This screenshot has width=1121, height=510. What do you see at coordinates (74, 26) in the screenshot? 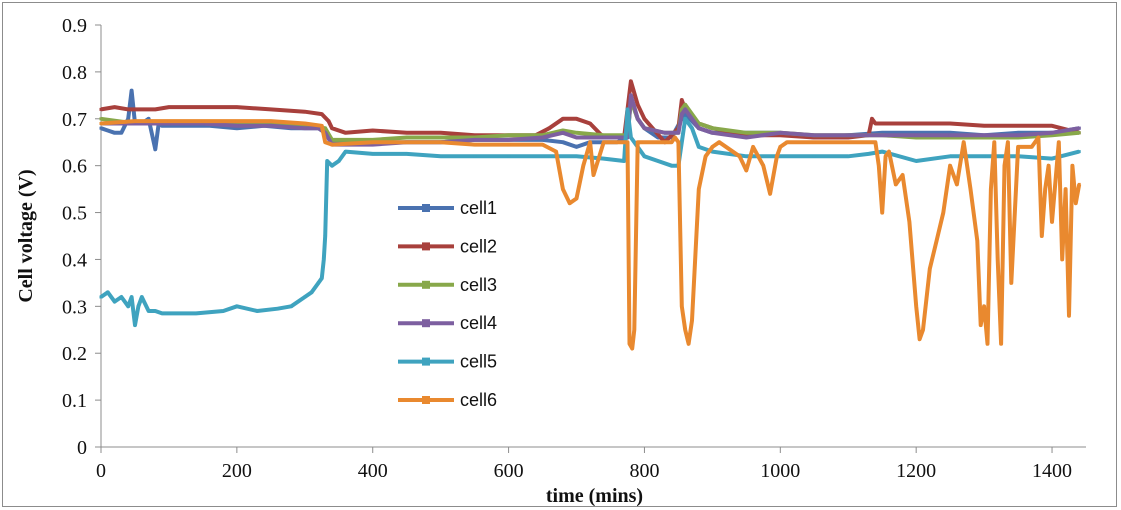
I see `y-tick-label: 0.9` at bounding box center [74, 26].